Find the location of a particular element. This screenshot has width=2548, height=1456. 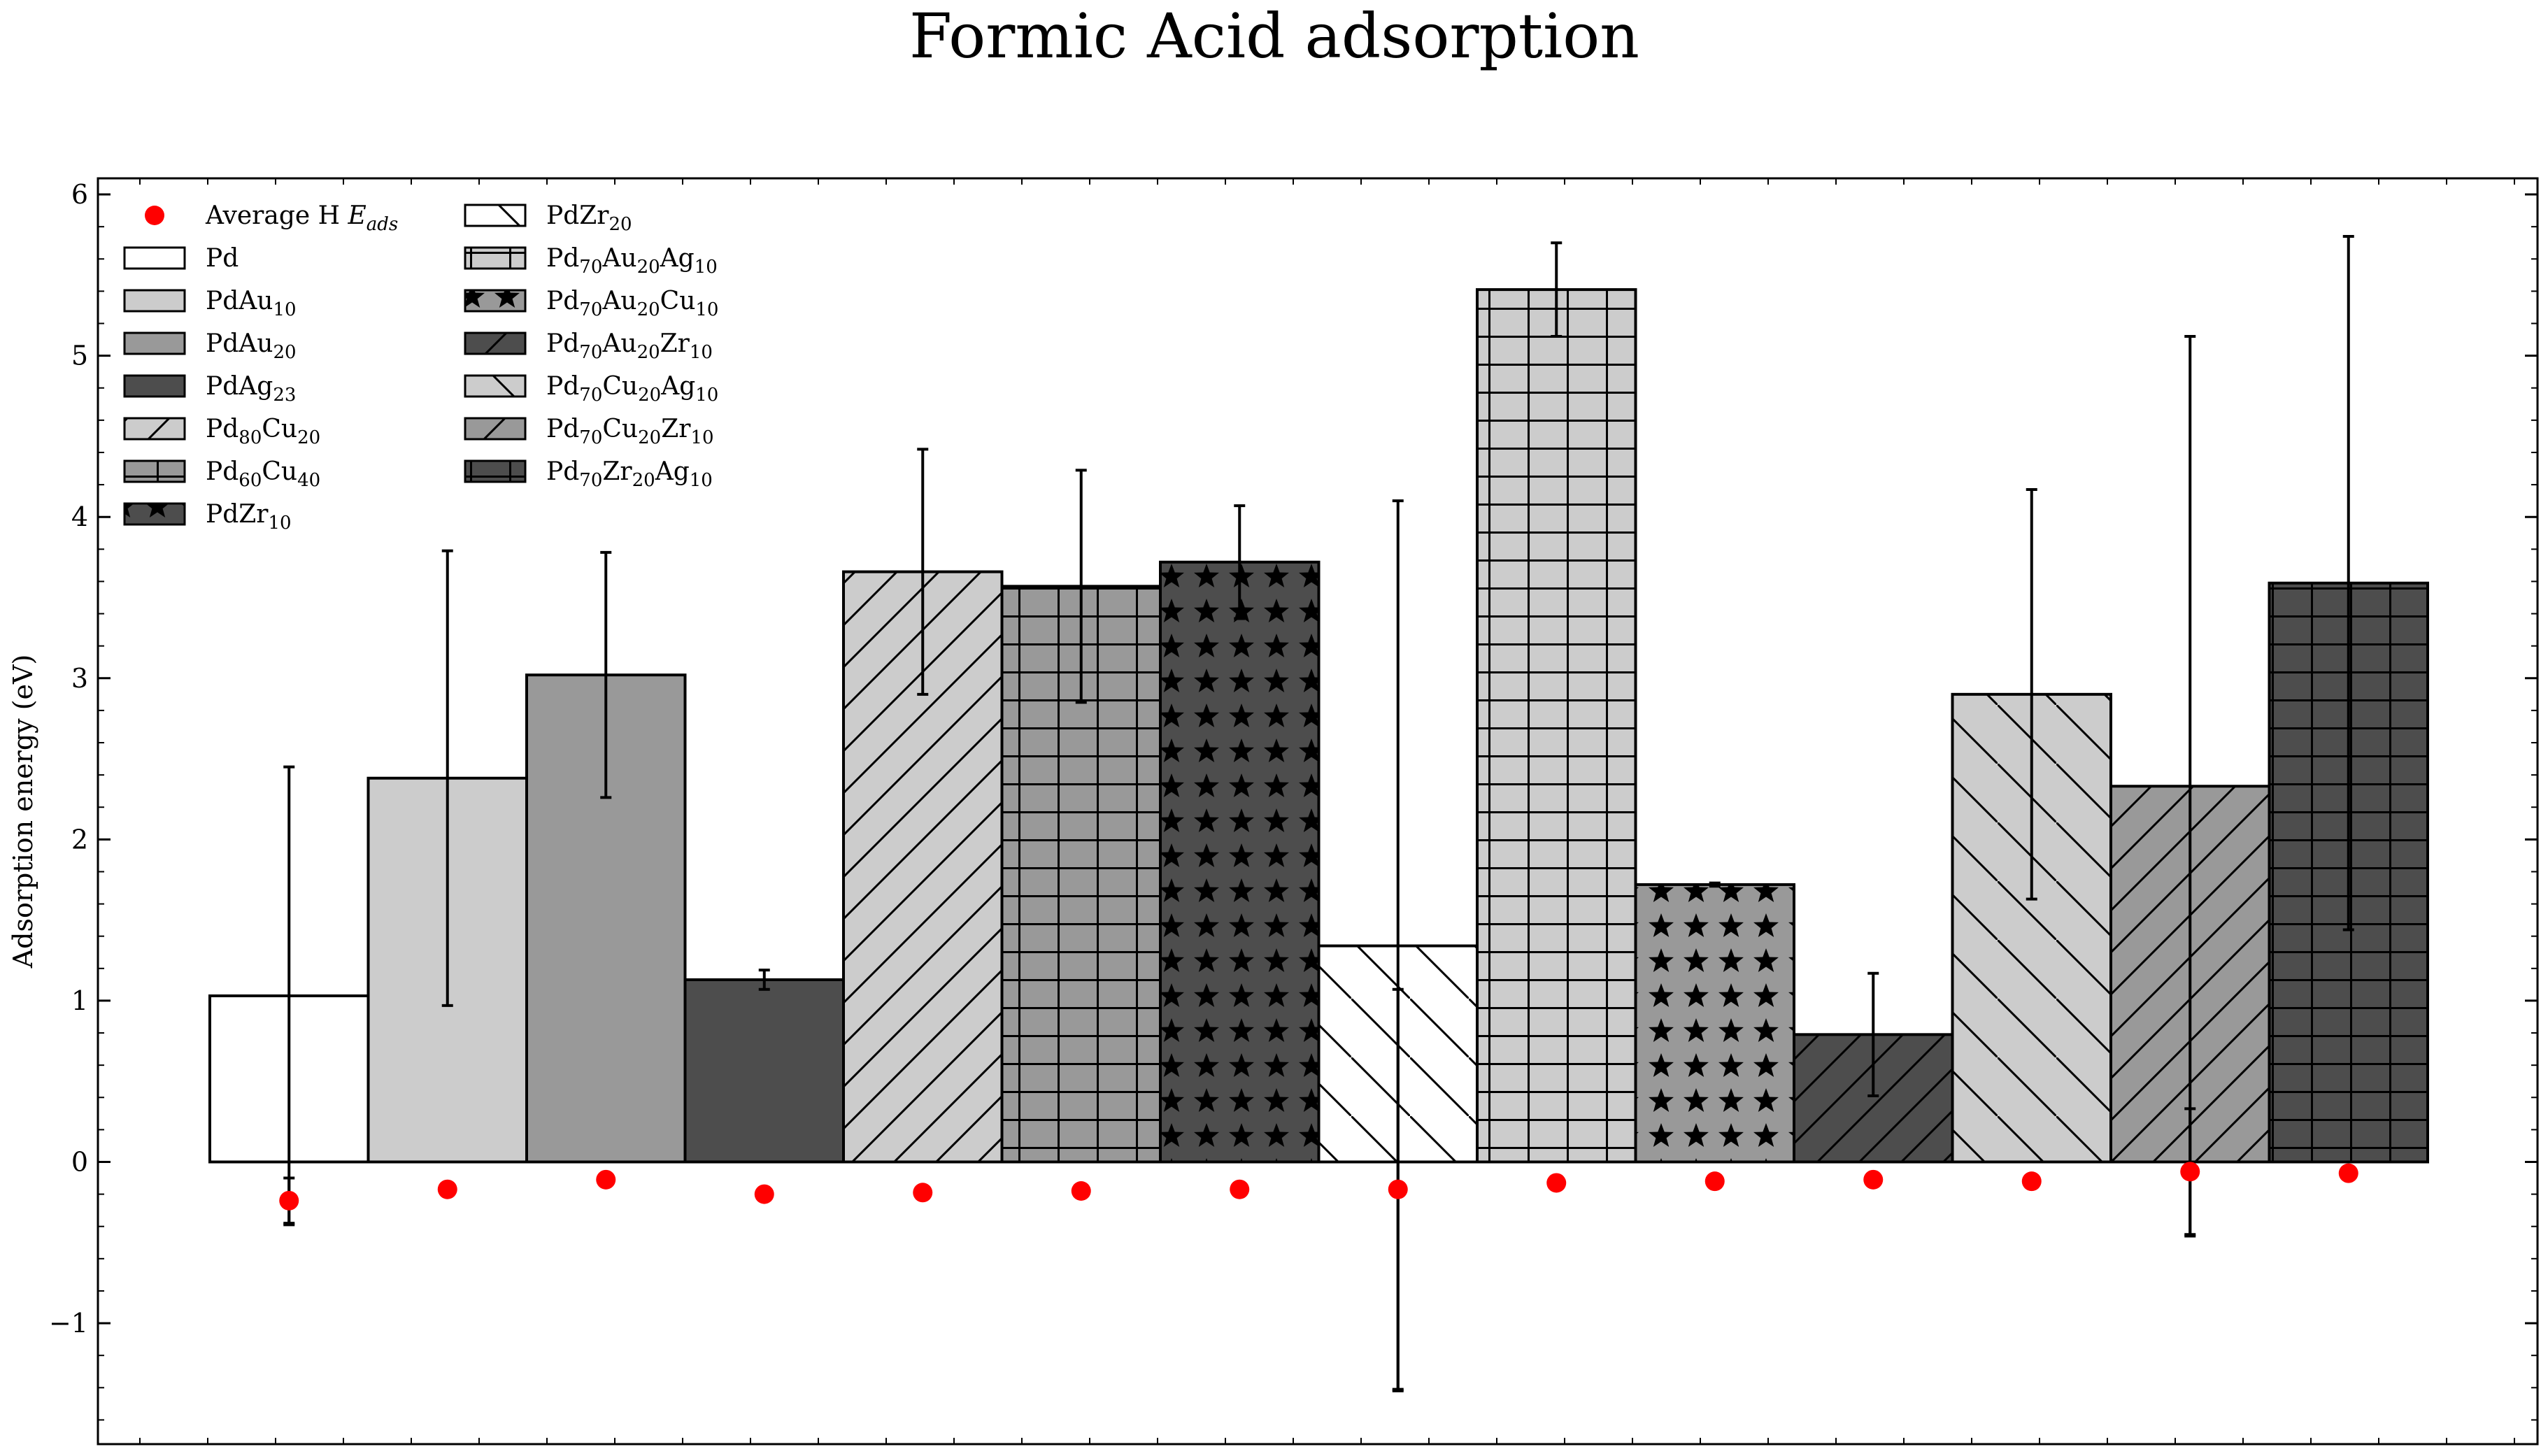

legend-label: Pd is located at coordinates (222, 258).